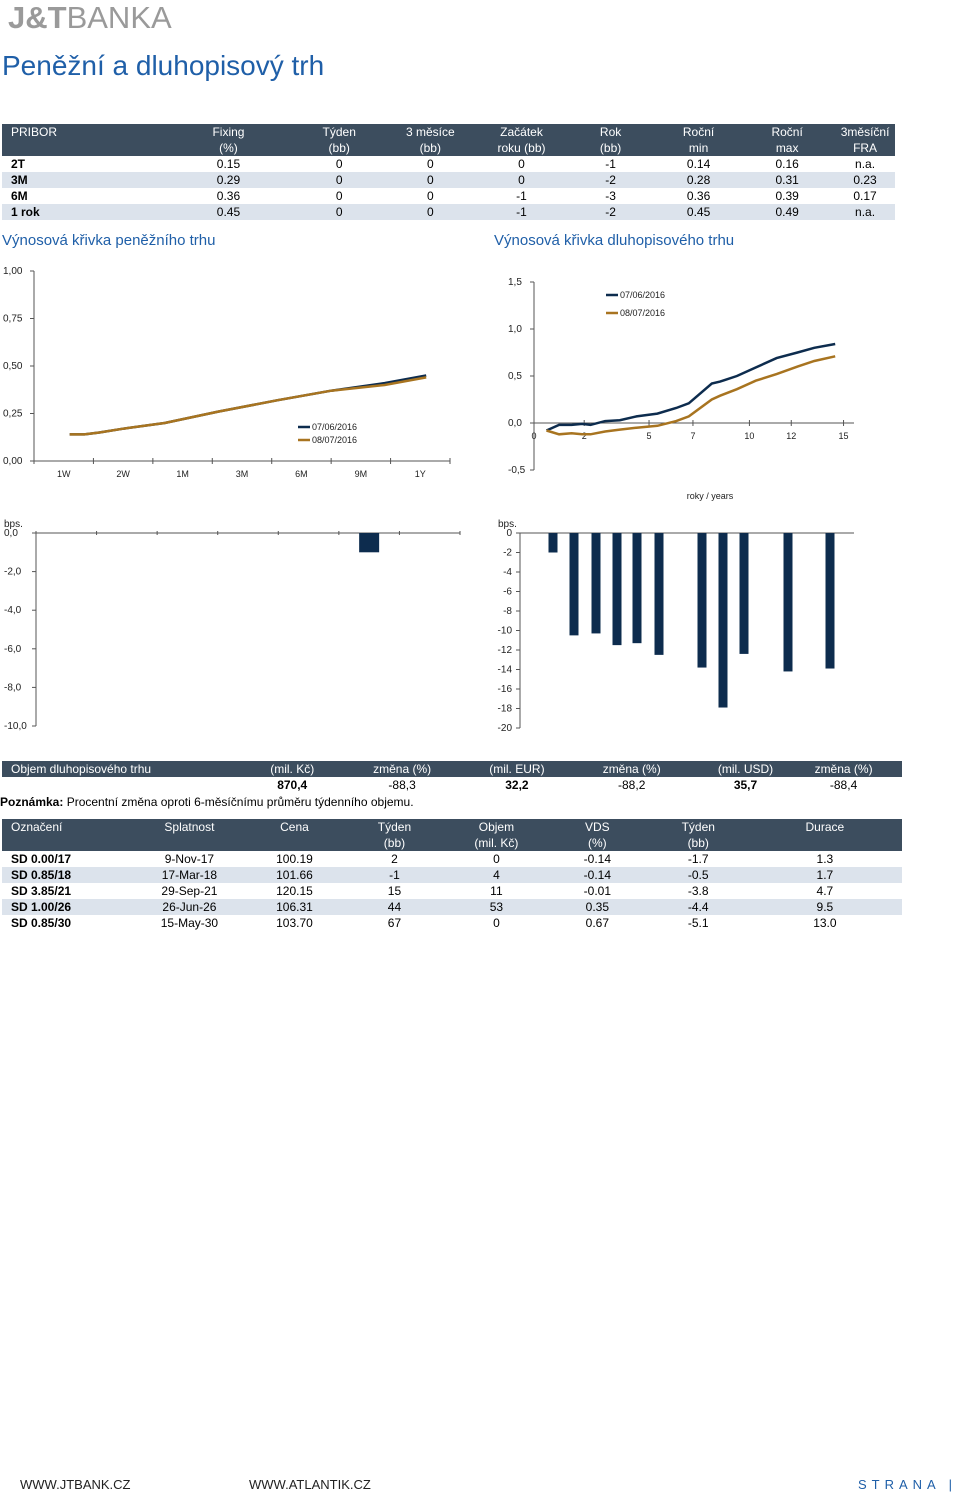 The width and height of the screenshot is (960, 1495). What do you see at coordinates (182, 474) in the screenshot?
I see `x-tick-label: 1M` at bounding box center [182, 474].